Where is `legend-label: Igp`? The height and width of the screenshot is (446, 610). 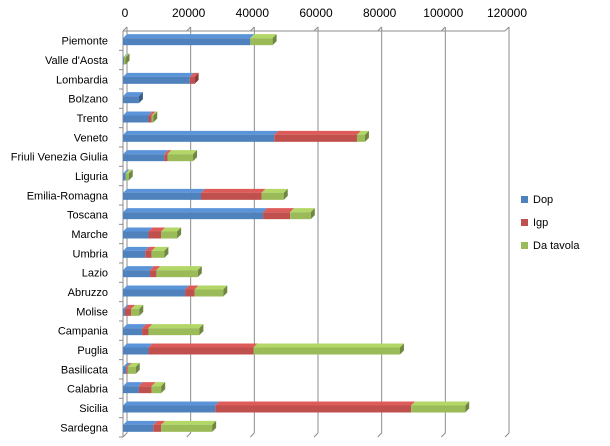 legend-label: Igp is located at coordinates (540, 223).